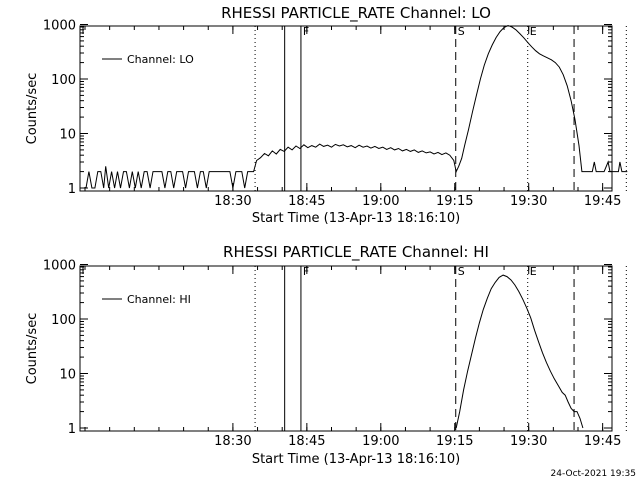 Image resolution: width=640 pixels, height=484 pixels. What do you see at coordinates (519, 351) in the screenshot?
I see `series-line-channelhi` at bounding box center [519, 351].